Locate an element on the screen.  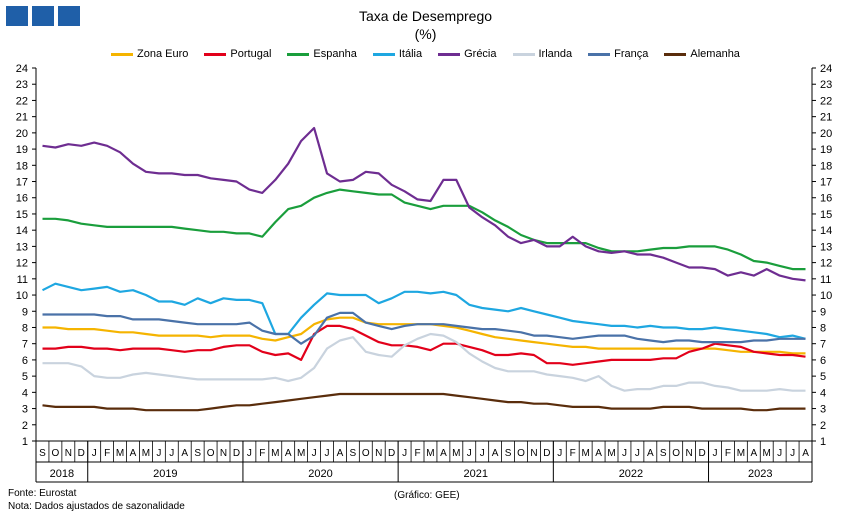
x-year-label: 2020 is located at coordinates (320, 474).